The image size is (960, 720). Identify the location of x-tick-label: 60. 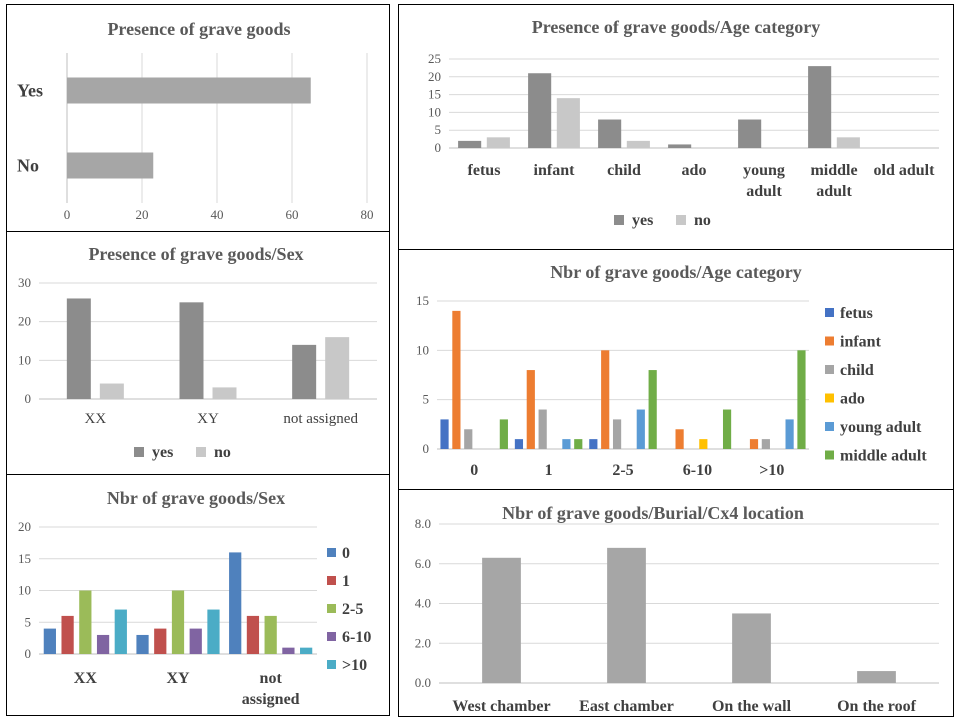
(292, 214).